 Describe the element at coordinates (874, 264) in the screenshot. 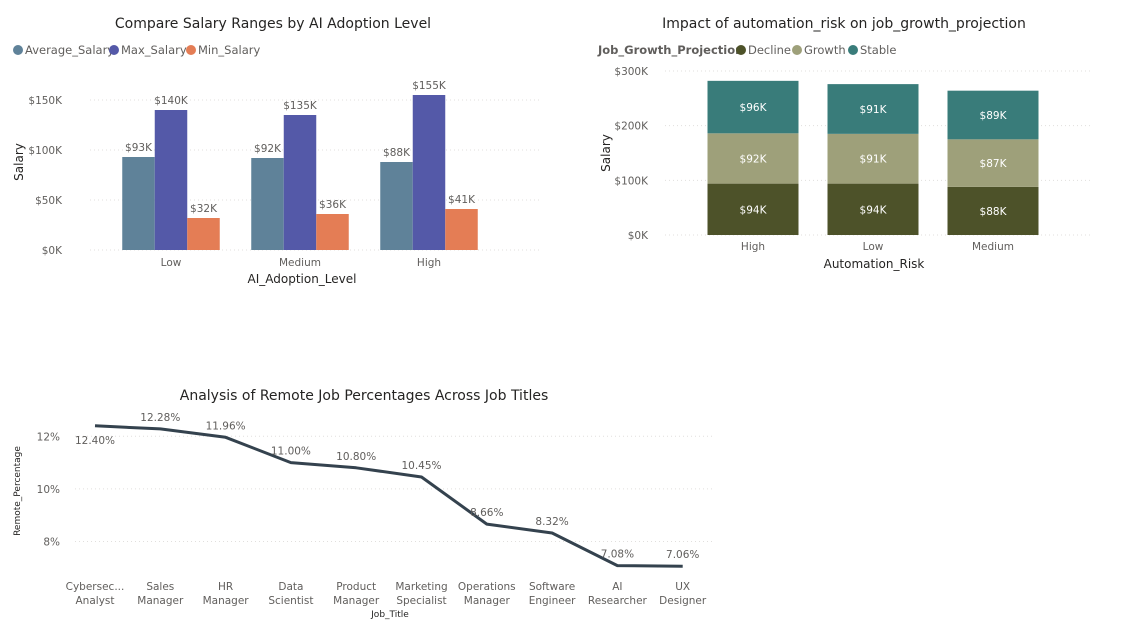

I see `x-axis-title: Automation_Risk` at that location.